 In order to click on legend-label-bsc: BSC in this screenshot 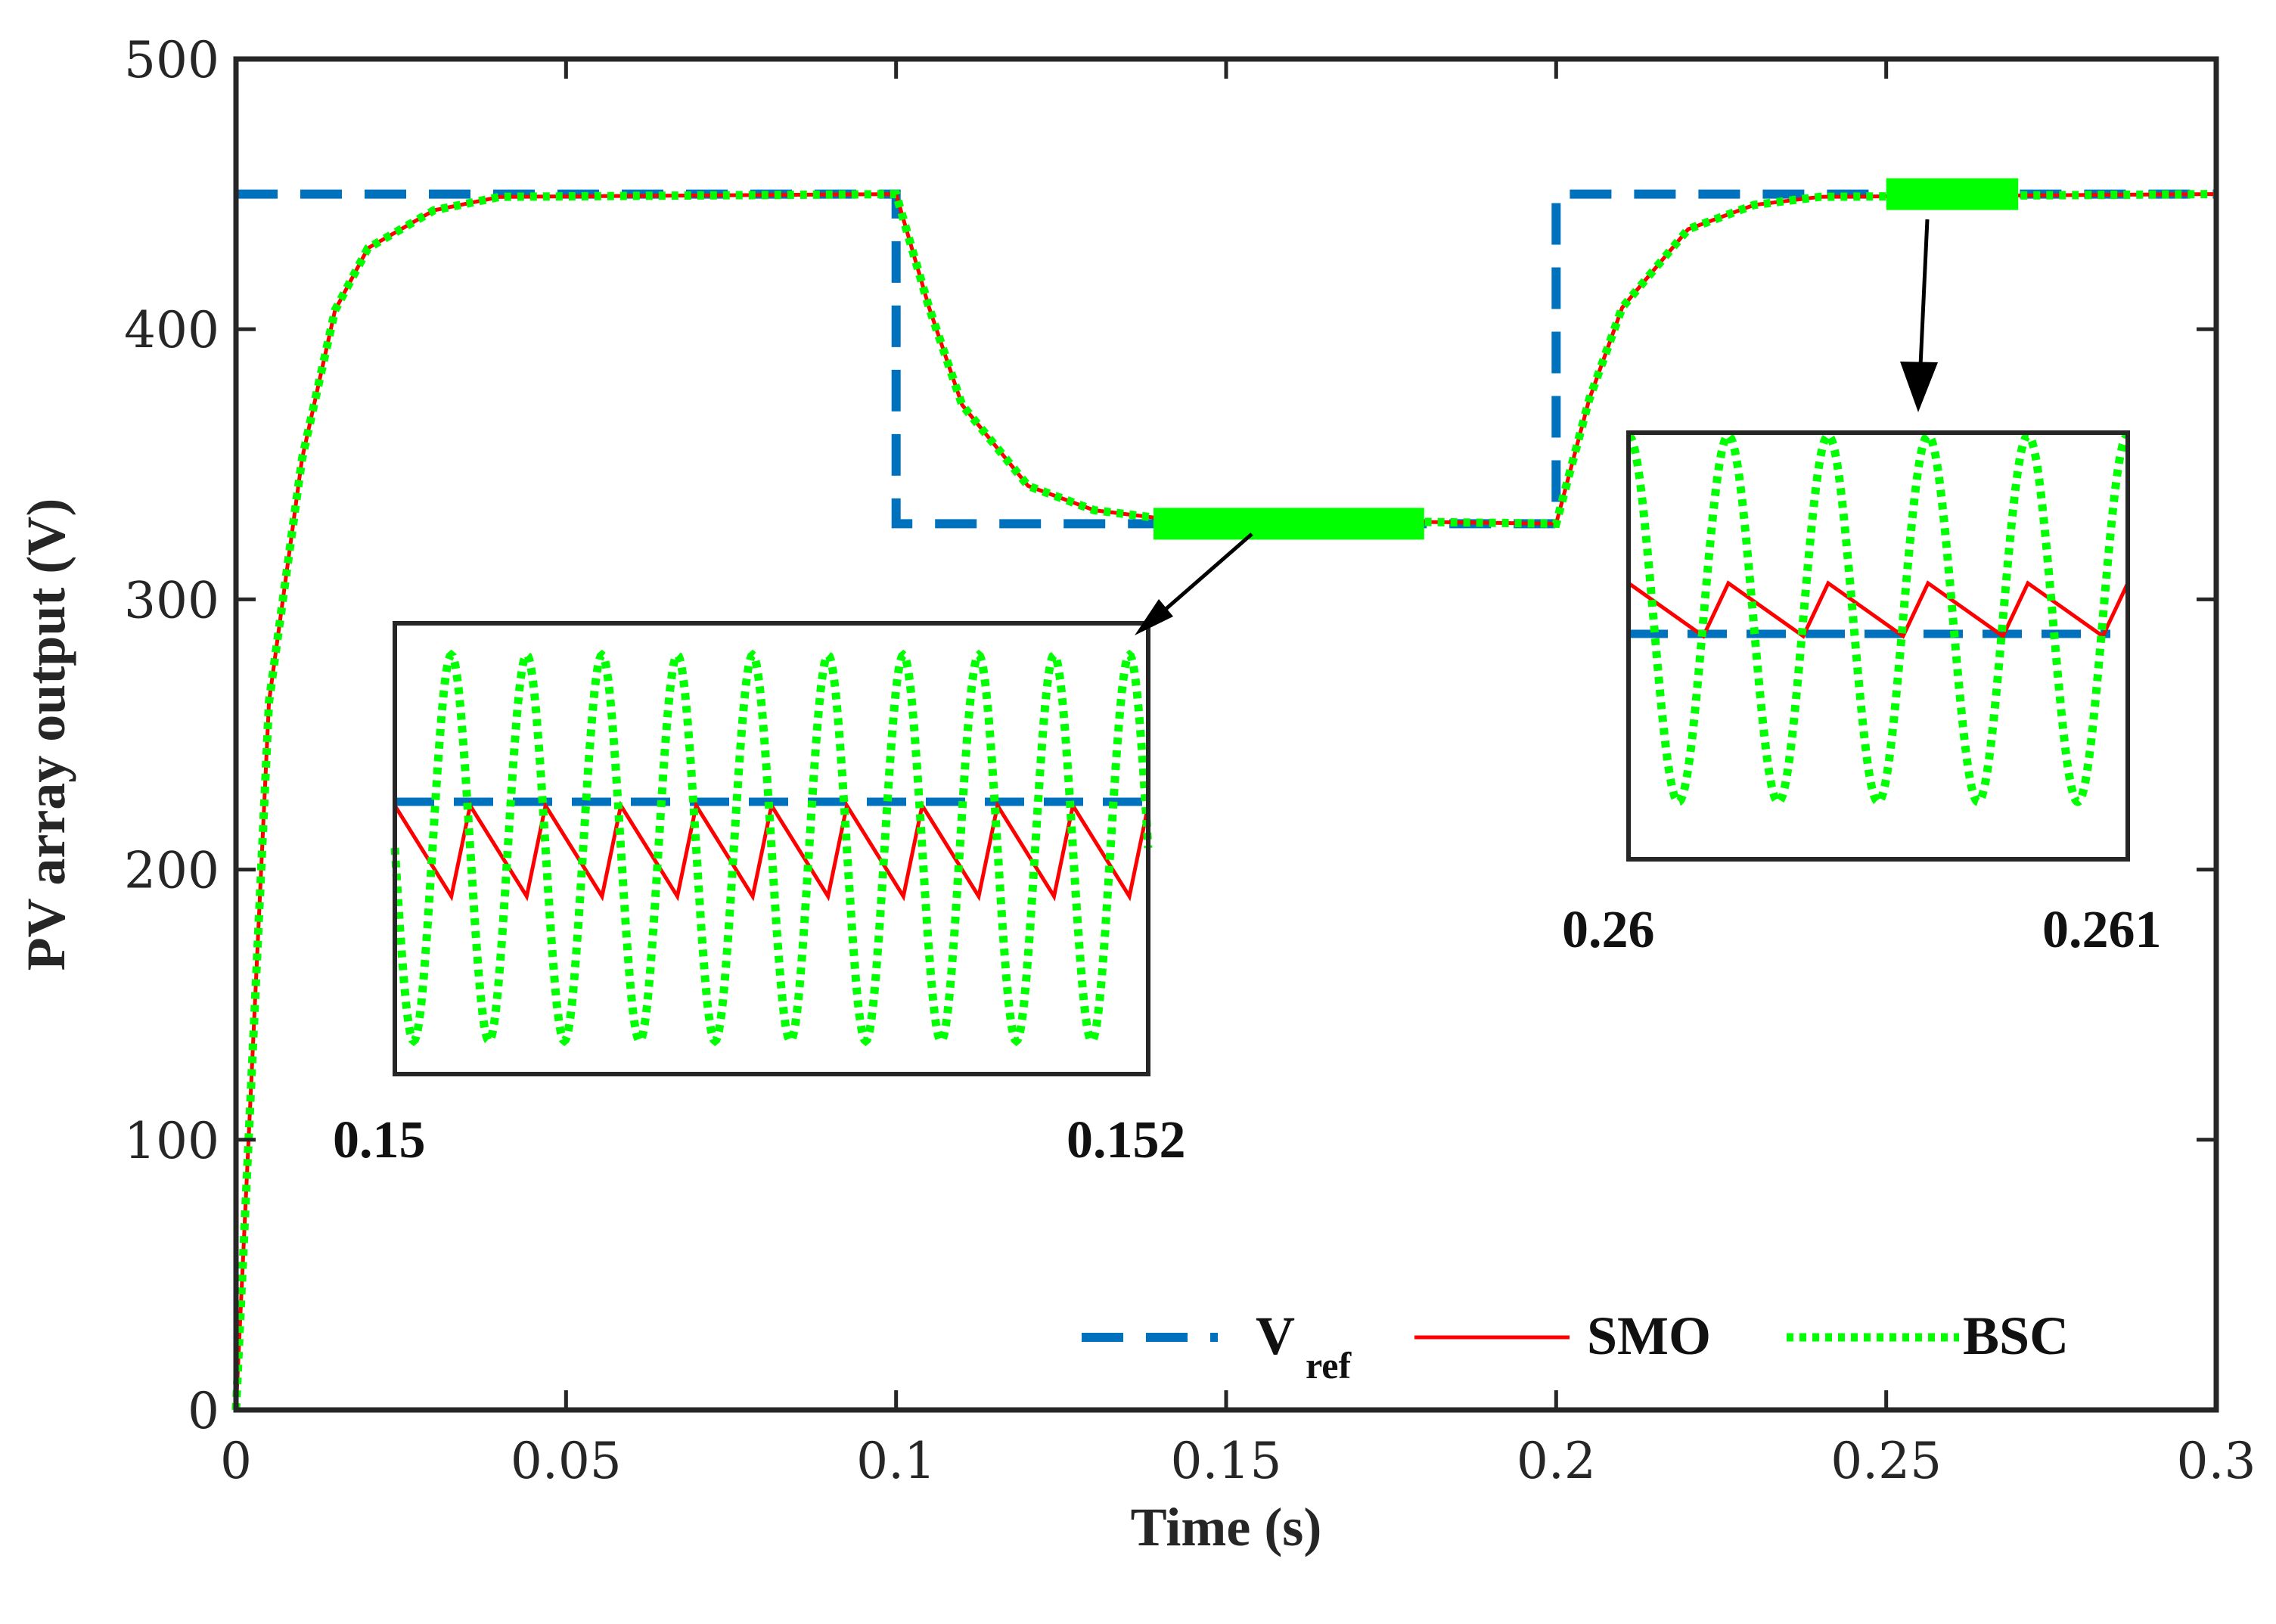, I will do `click(2016, 1336)`.